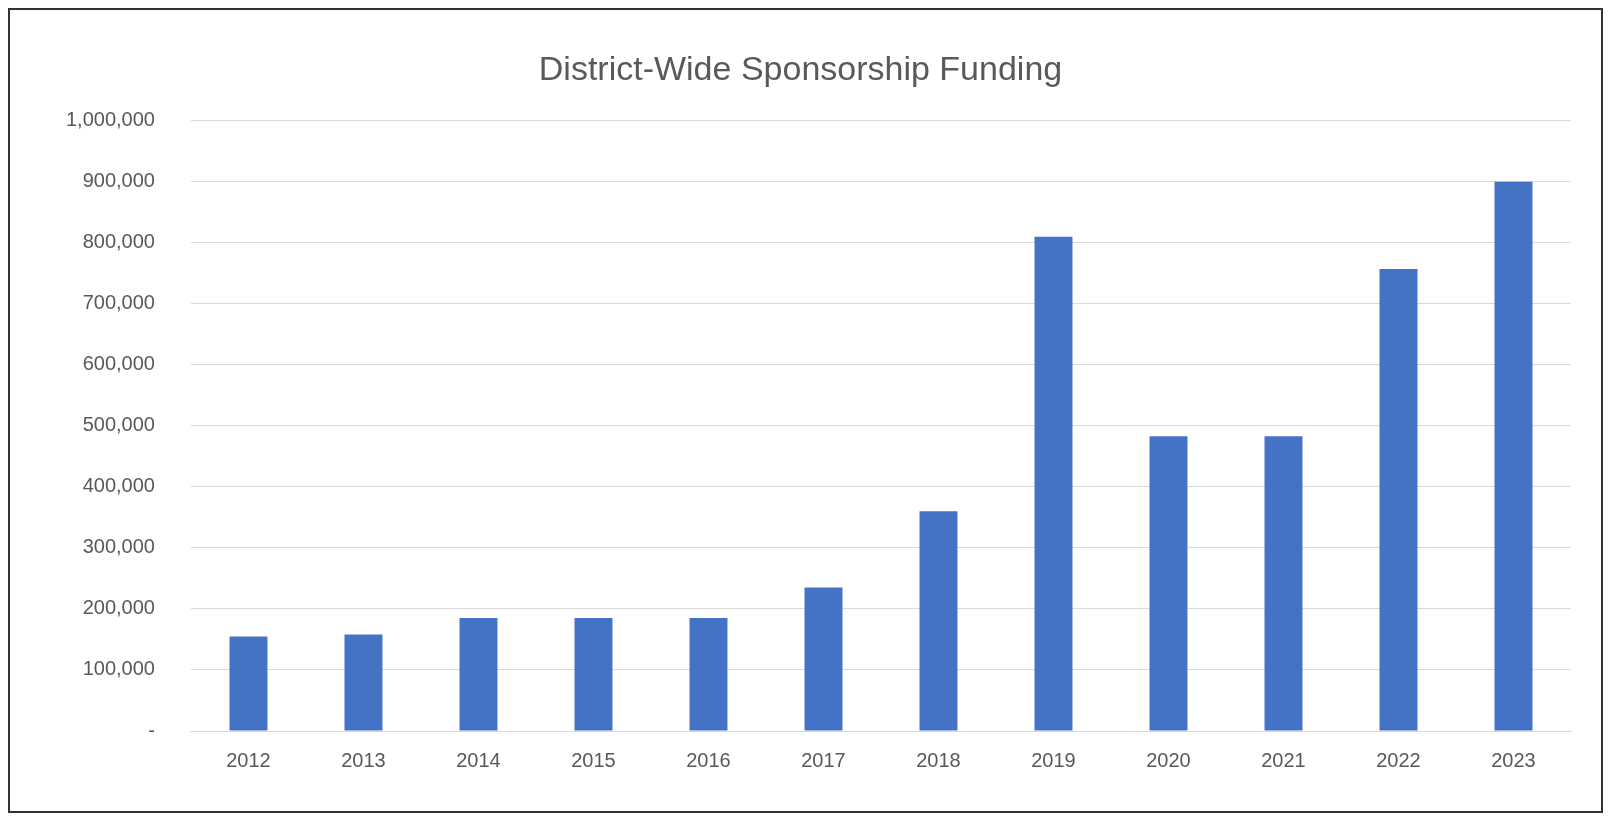 Image resolution: width=1611 pixels, height=821 pixels. Describe the element at coordinates (118, 485) in the screenshot. I see `y-tick-label: 400,000` at that location.